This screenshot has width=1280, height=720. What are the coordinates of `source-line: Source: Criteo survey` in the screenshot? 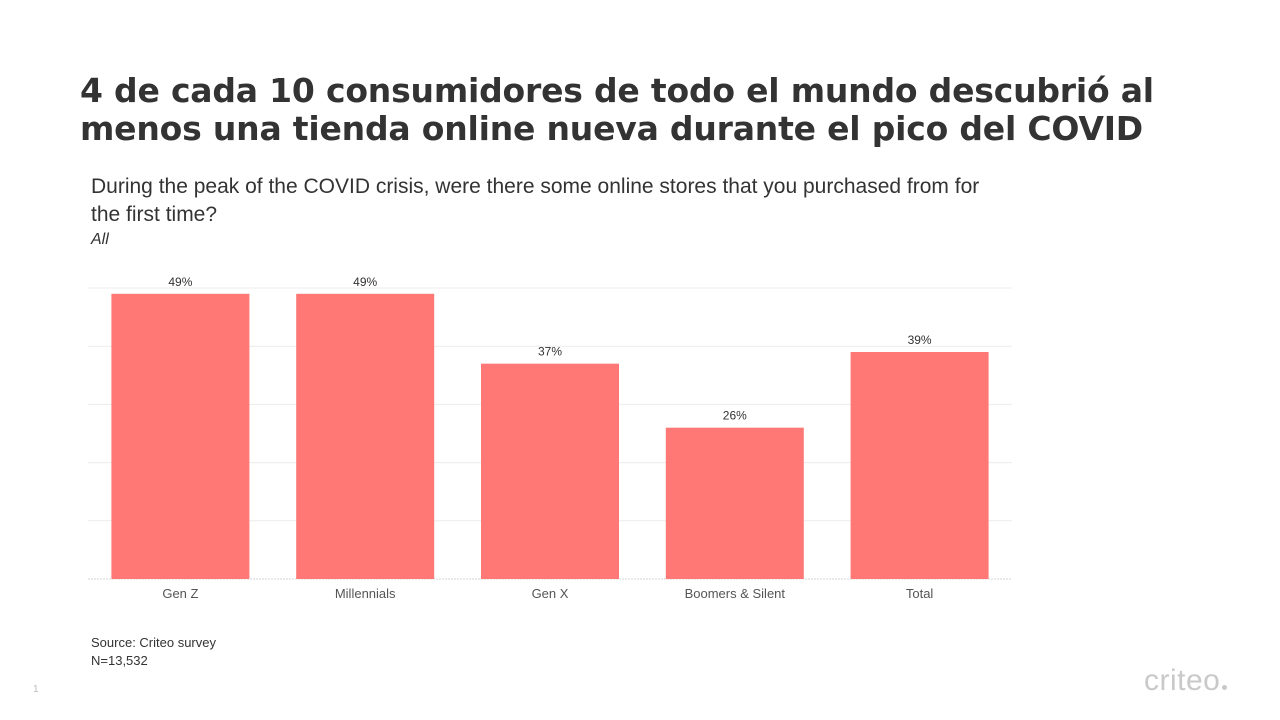 It's located at (153, 642).